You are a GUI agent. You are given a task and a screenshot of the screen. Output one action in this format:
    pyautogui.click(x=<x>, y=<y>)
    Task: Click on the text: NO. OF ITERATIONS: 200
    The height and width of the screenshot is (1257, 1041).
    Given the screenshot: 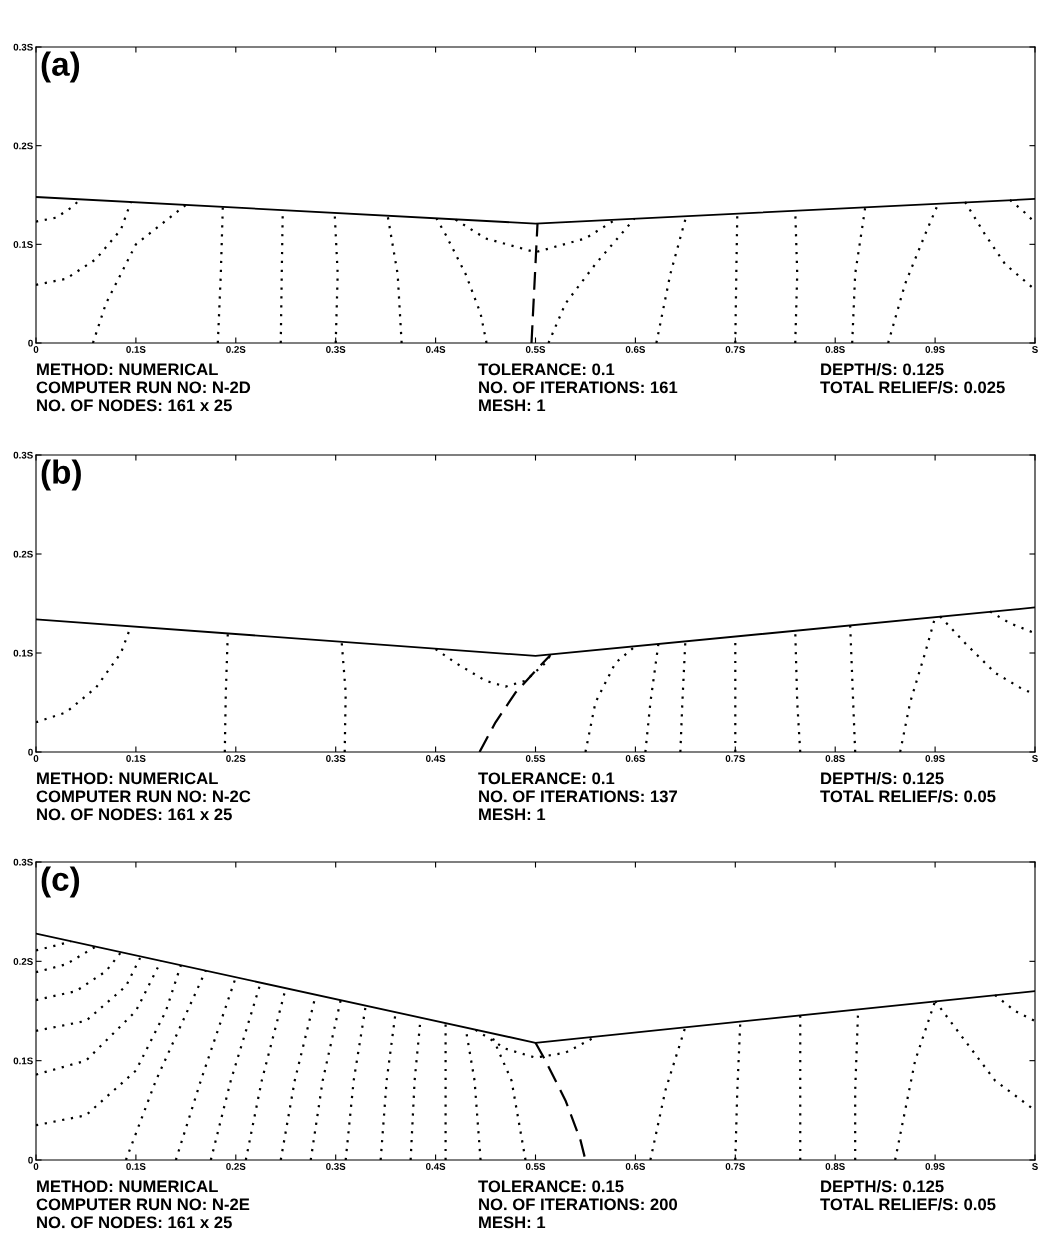 What is the action you would take?
    pyautogui.click(x=578, y=1204)
    